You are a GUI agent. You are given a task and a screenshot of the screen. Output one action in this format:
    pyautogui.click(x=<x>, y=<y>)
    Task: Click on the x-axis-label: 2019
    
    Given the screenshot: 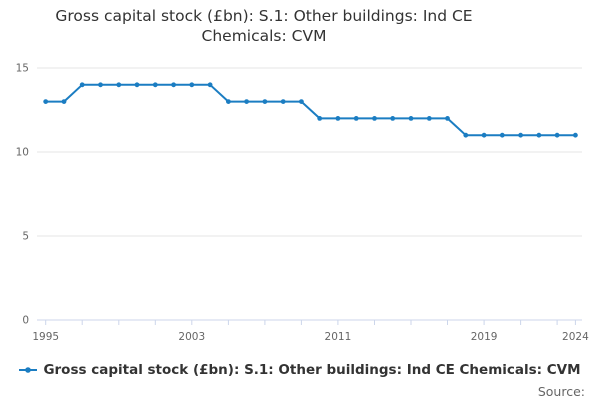 What is the action you would take?
    pyautogui.click(x=484, y=337)
    